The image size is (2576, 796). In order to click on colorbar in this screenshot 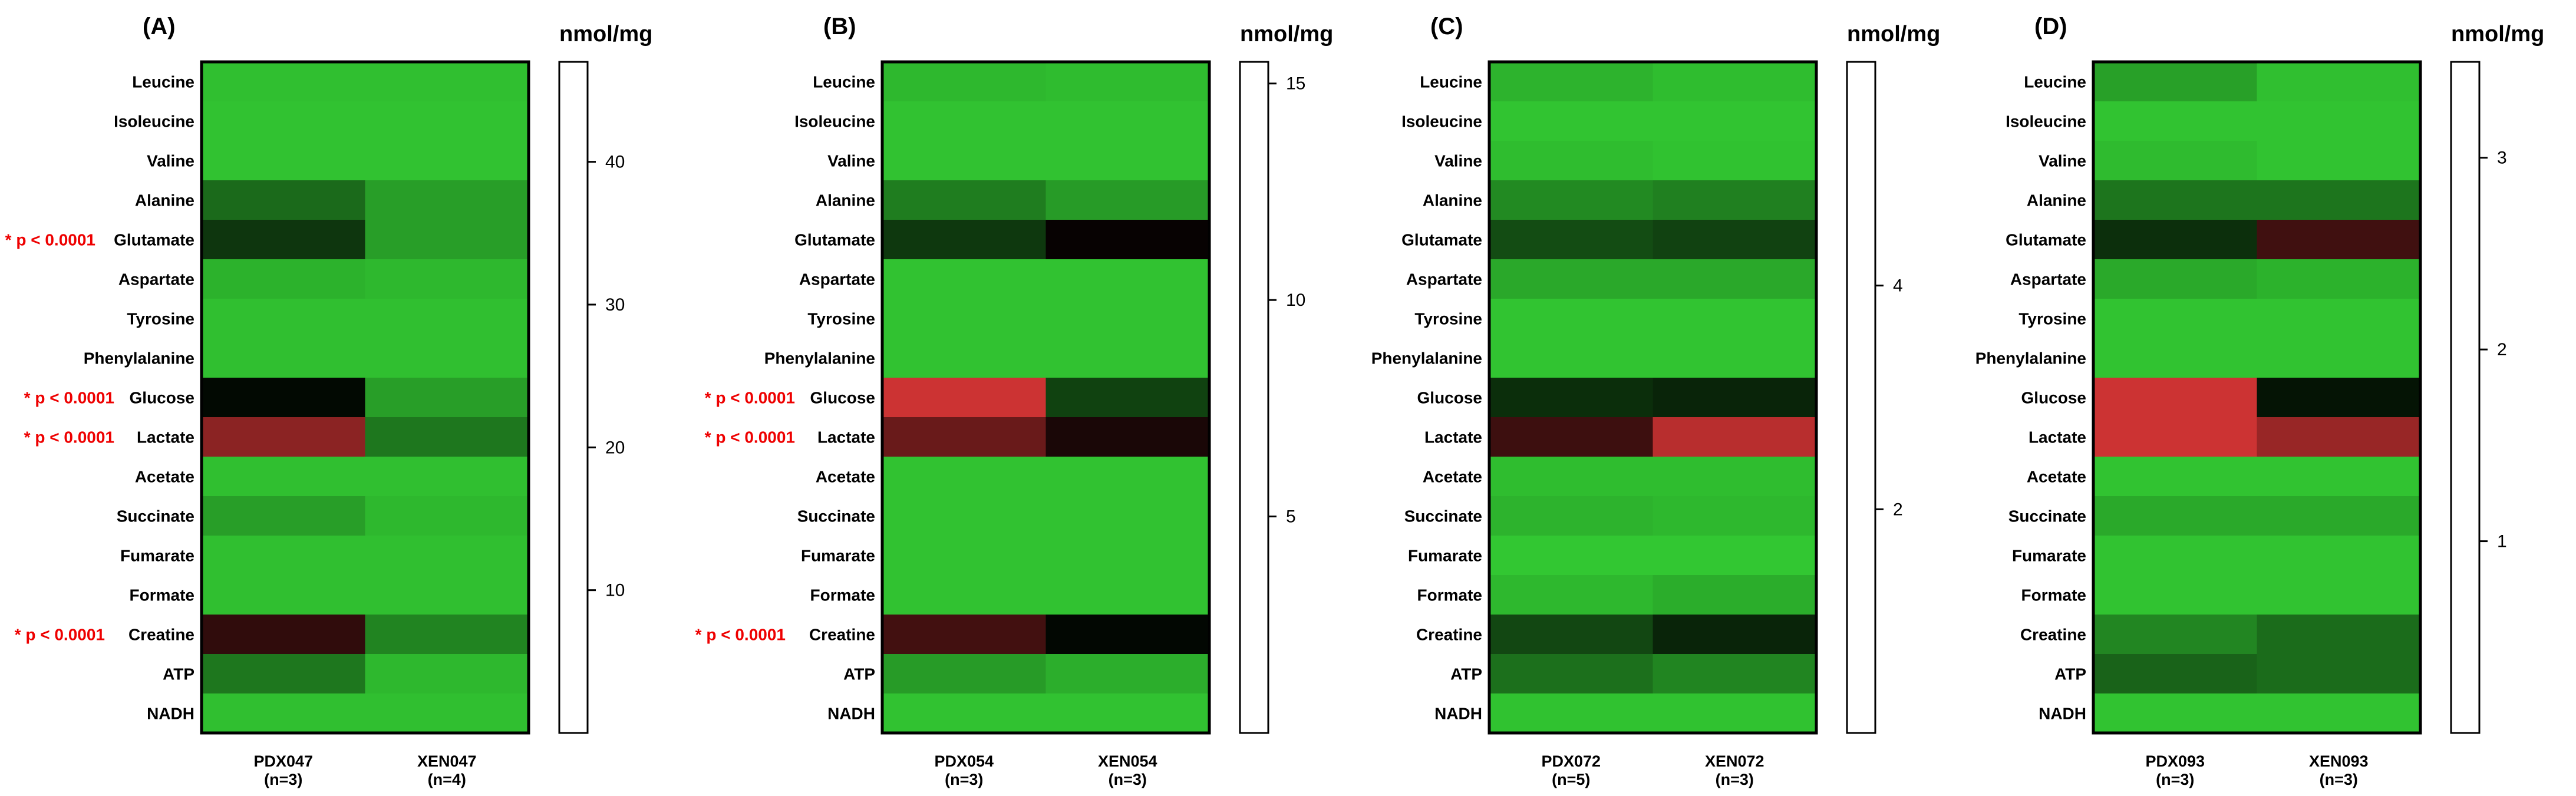, I will do `click(1254, 398)`.